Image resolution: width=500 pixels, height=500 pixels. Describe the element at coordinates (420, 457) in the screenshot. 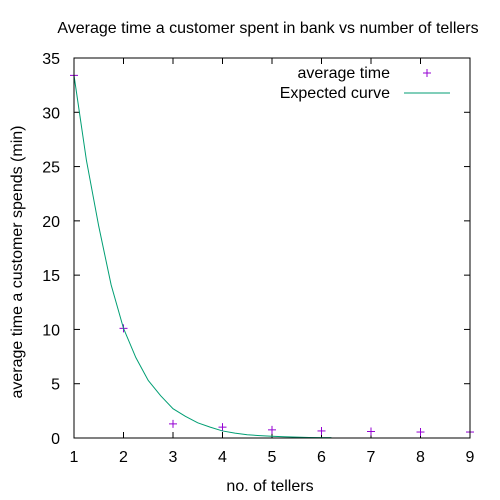

I see `x-tick-label: 8` at that location.